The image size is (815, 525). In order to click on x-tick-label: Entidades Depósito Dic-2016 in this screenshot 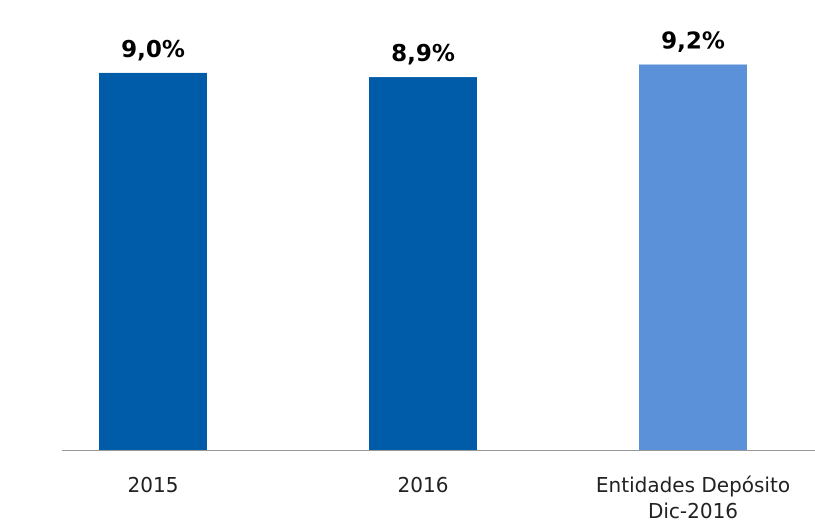, I will do `click(693, 498)`.